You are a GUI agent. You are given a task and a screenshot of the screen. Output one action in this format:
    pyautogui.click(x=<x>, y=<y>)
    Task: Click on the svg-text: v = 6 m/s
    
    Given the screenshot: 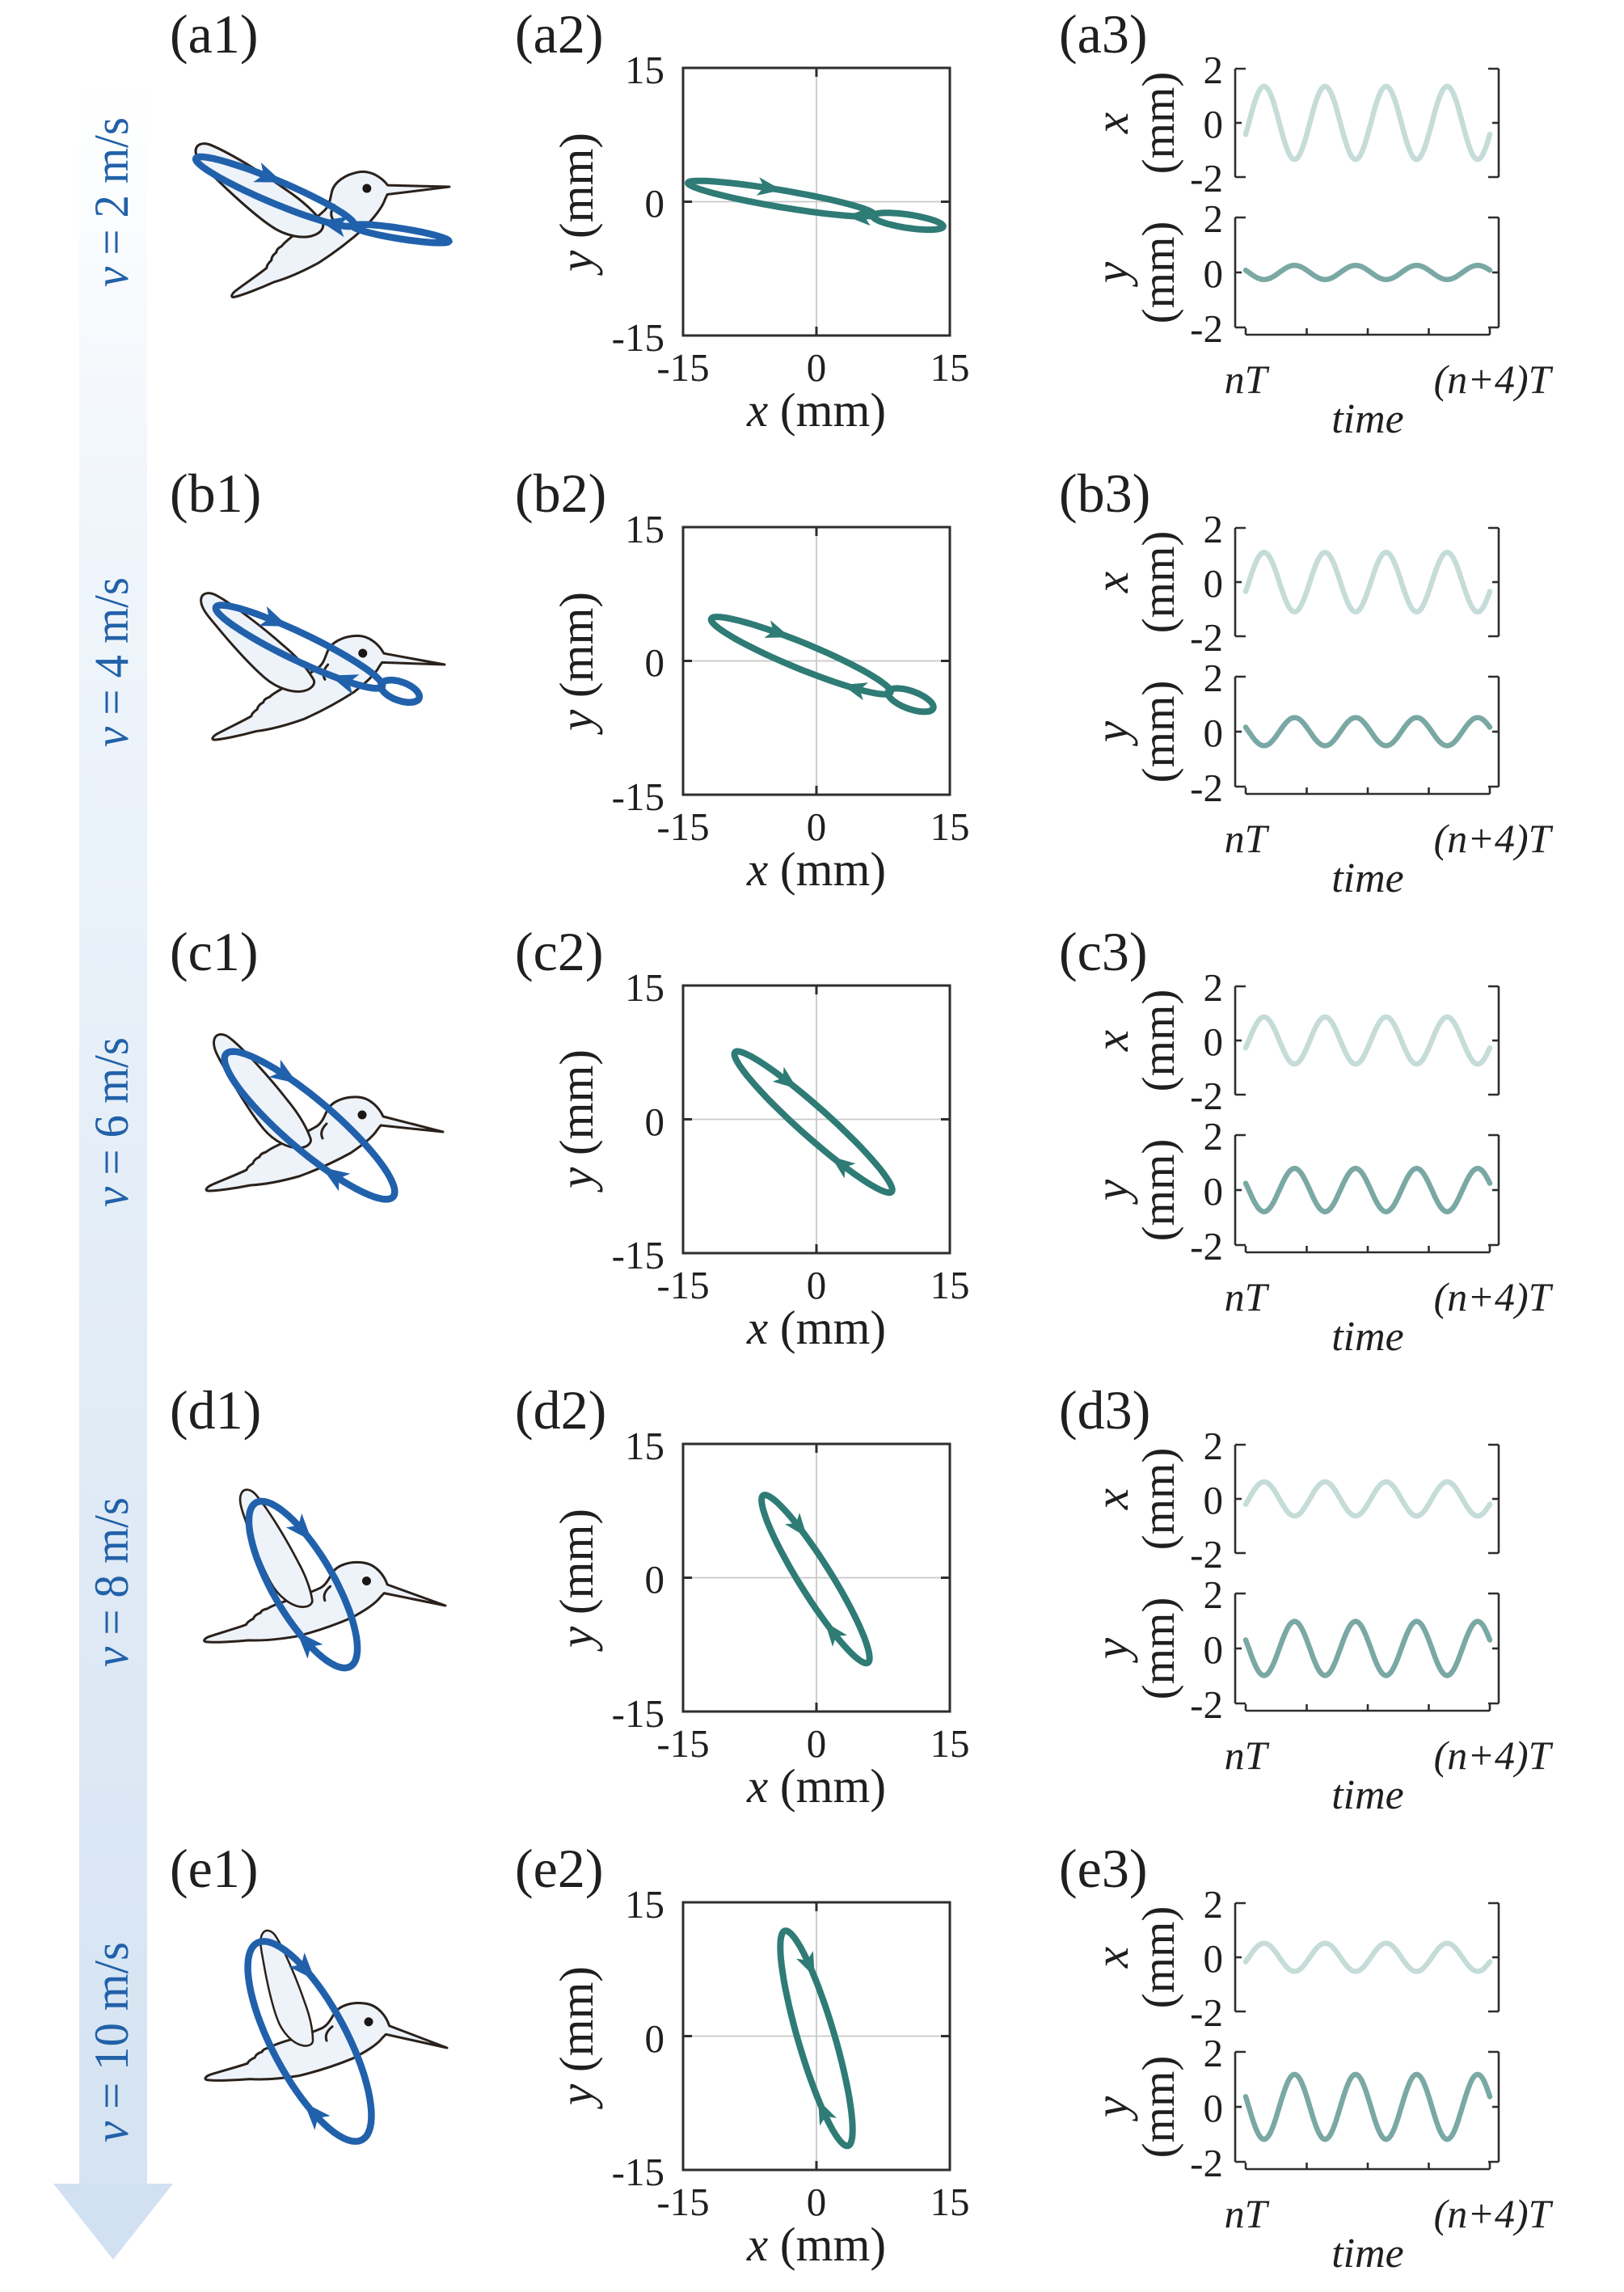 What is the action you would take?
    pyautogui.click(x=111, y=1122)
    